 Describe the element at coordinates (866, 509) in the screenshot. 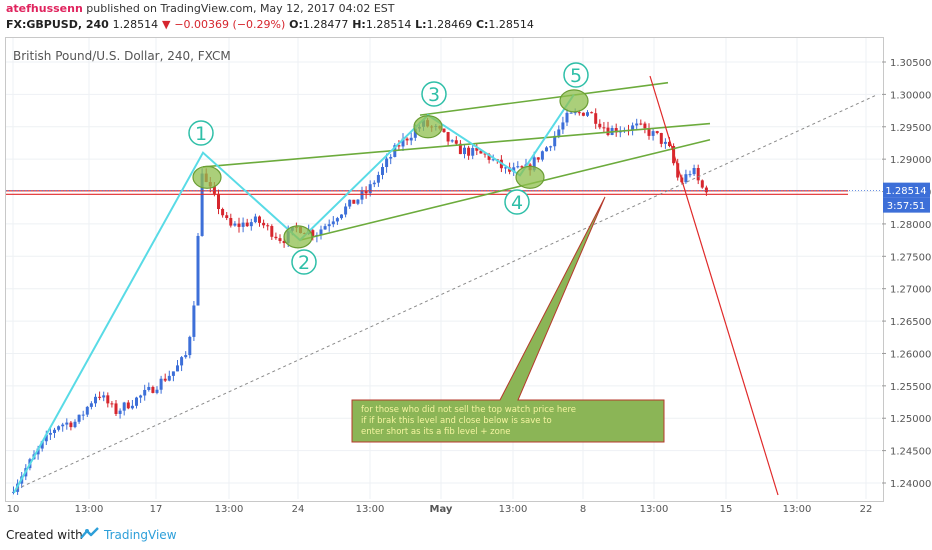

I see `x-tick-label: 22` at that location.